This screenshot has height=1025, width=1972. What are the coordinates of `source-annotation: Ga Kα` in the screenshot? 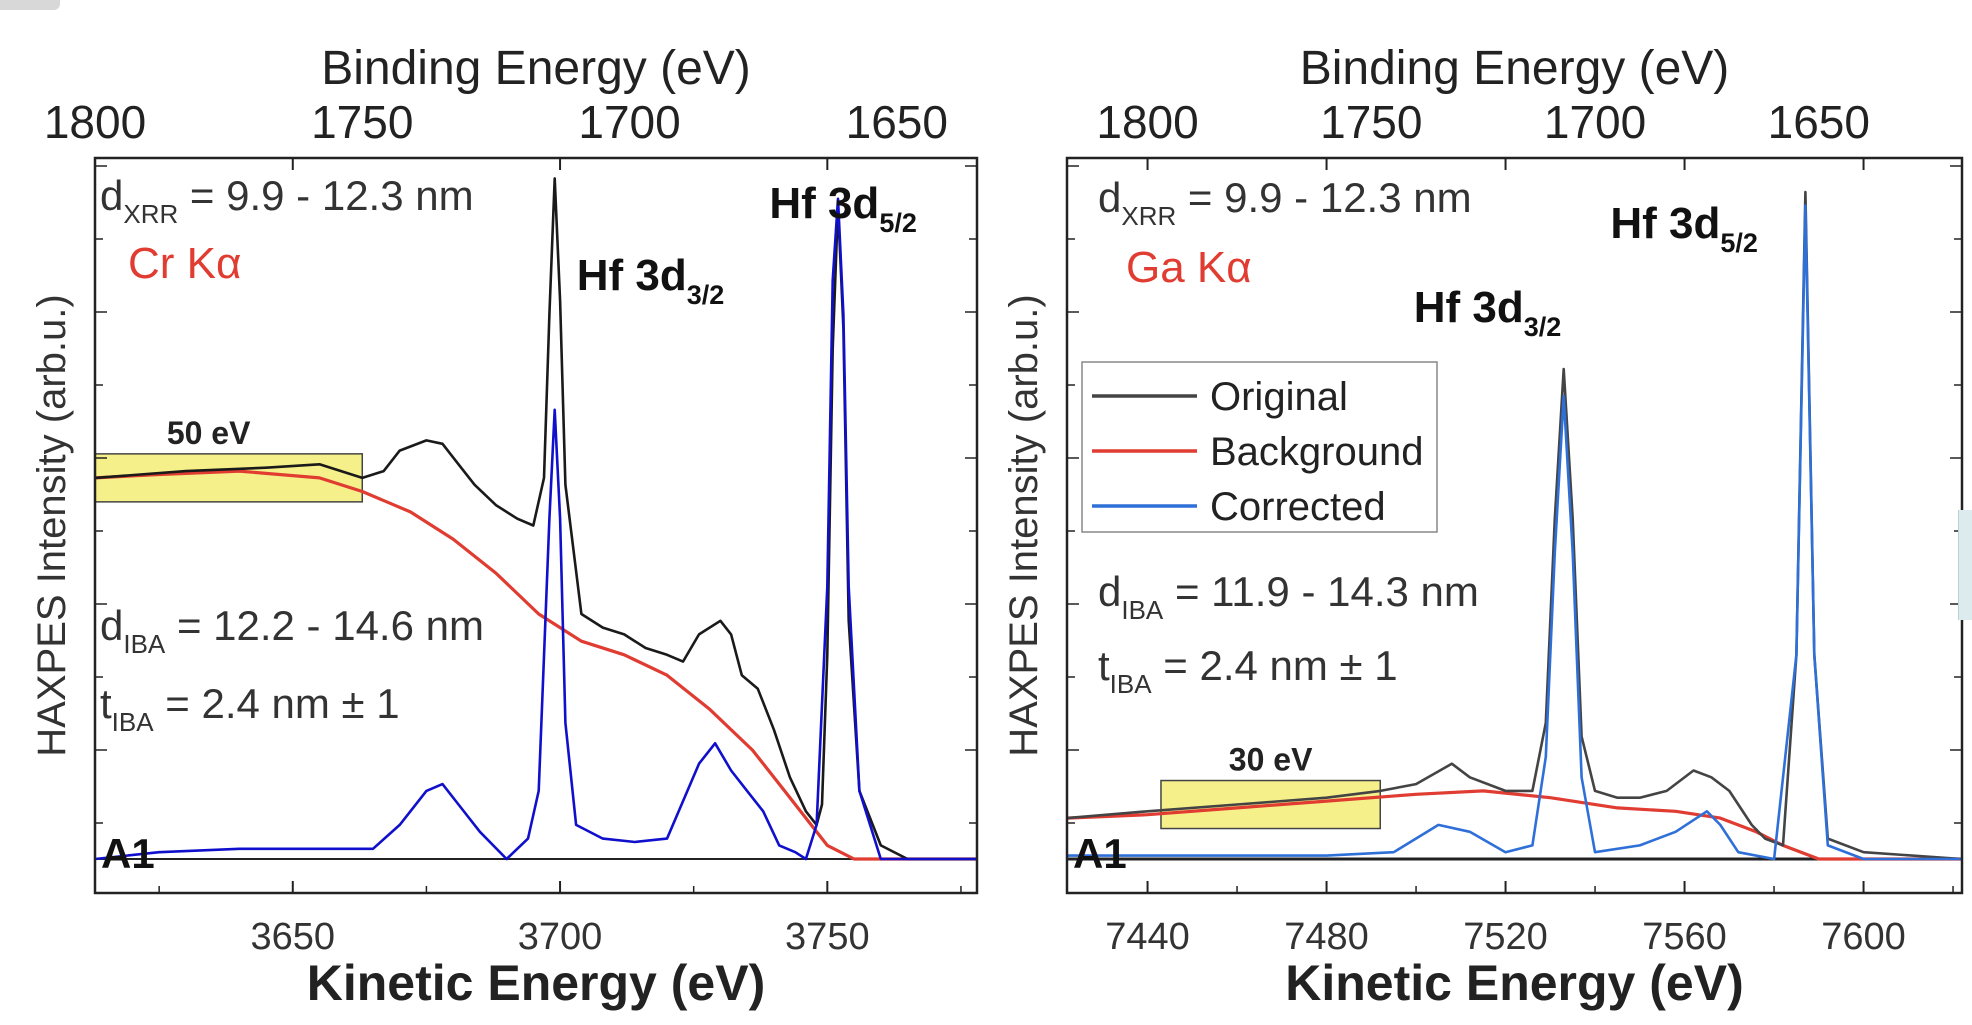 It's located at (1189, 267).